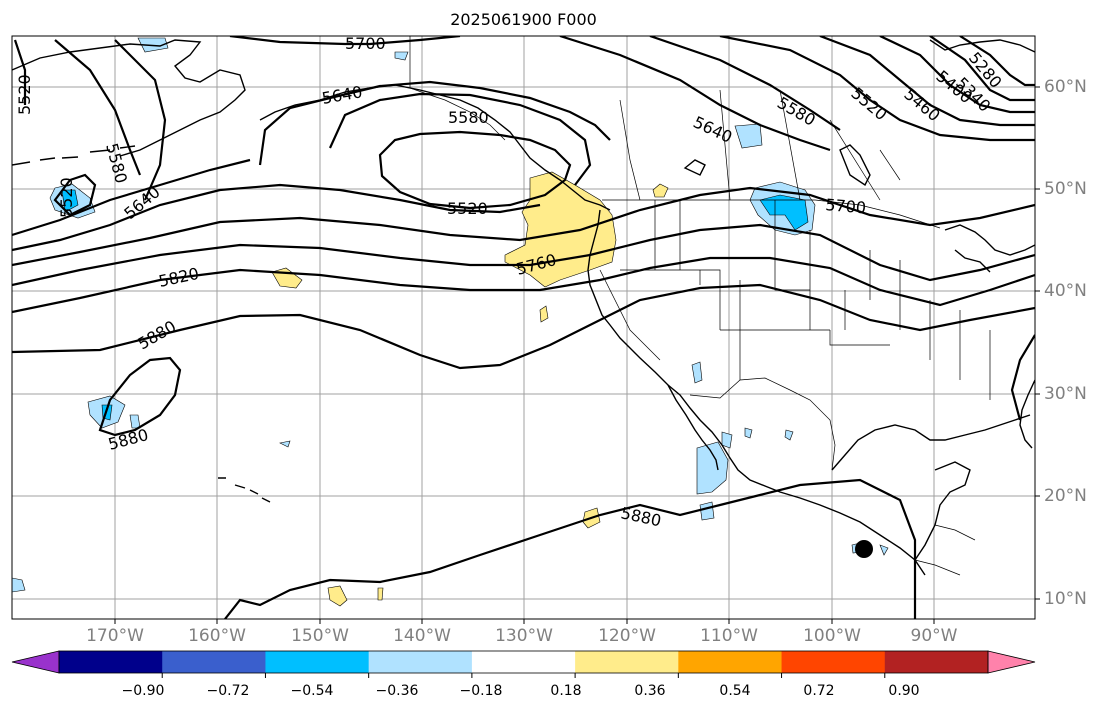  Describe the element at coordinates (1065, 496) in the screenshot. I see `lat-label: 20°N` at that location.